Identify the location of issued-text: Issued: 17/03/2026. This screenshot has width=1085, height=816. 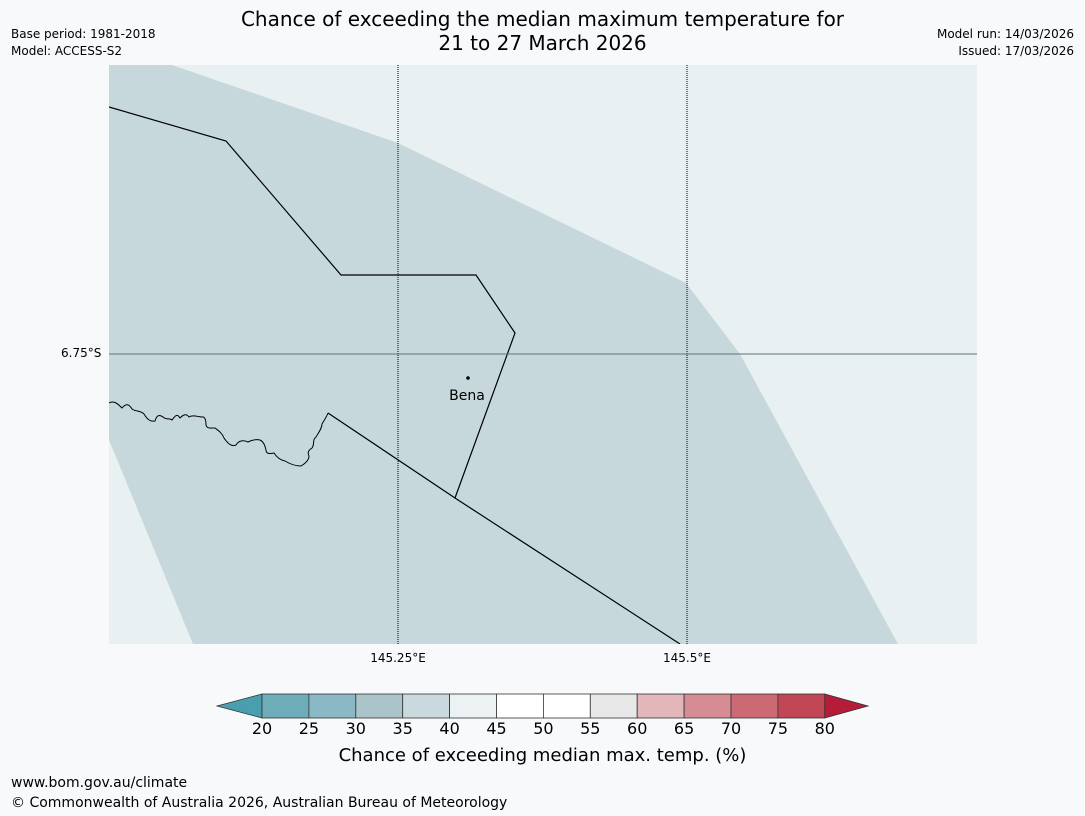
(1016, 51).